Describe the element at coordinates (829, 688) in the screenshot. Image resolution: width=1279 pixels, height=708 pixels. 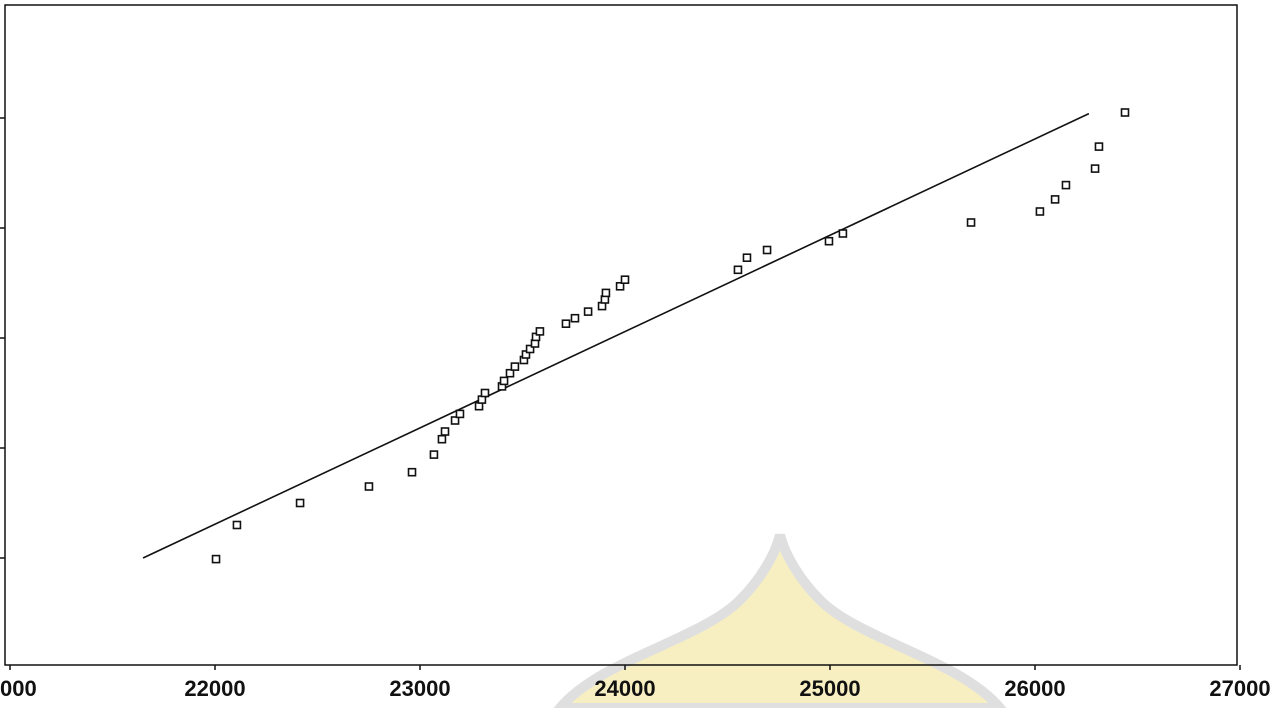
I see `x-tick-label: 25000` at that location.